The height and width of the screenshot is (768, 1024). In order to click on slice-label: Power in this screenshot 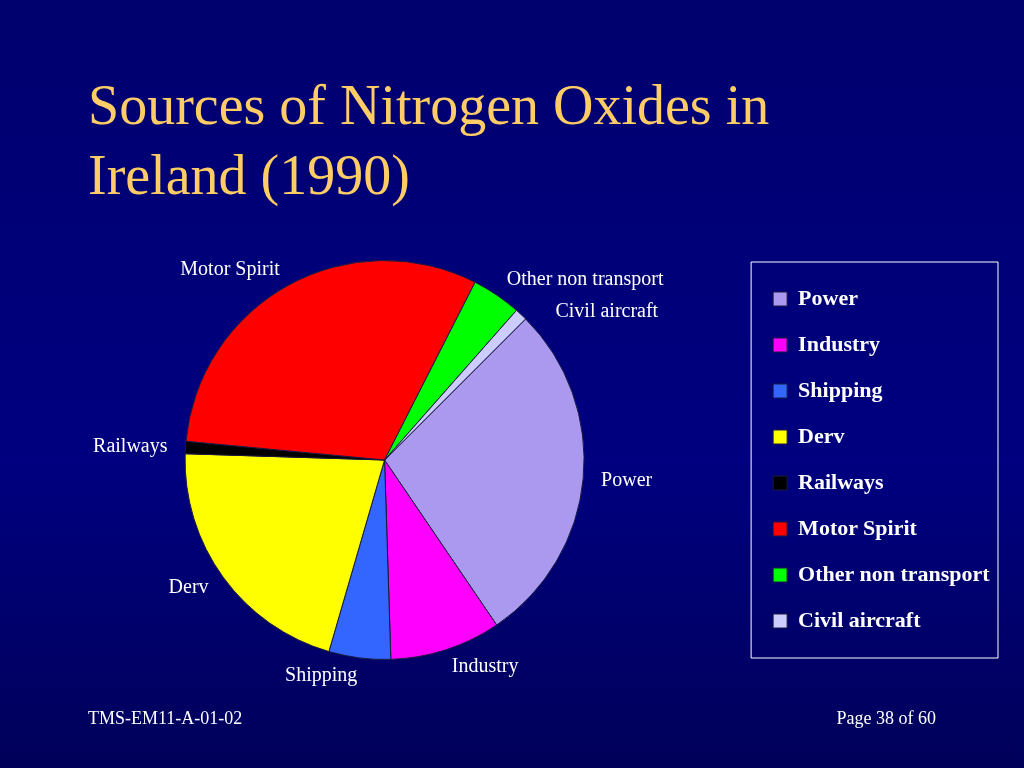, I will do `click(627, 478)`.